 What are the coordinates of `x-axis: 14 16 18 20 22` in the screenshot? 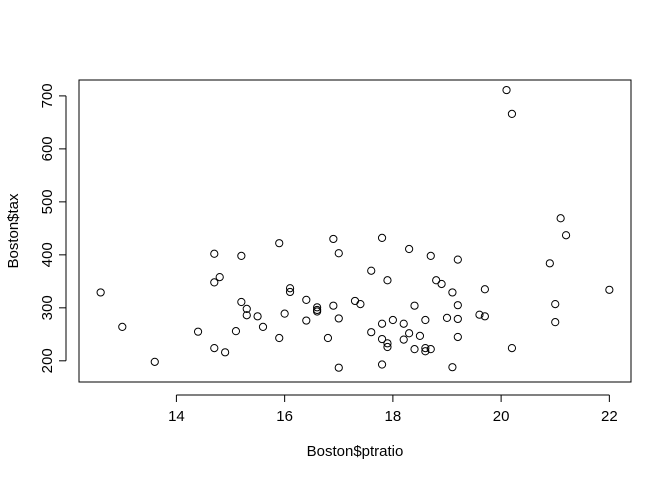 It's located at (393, 409).